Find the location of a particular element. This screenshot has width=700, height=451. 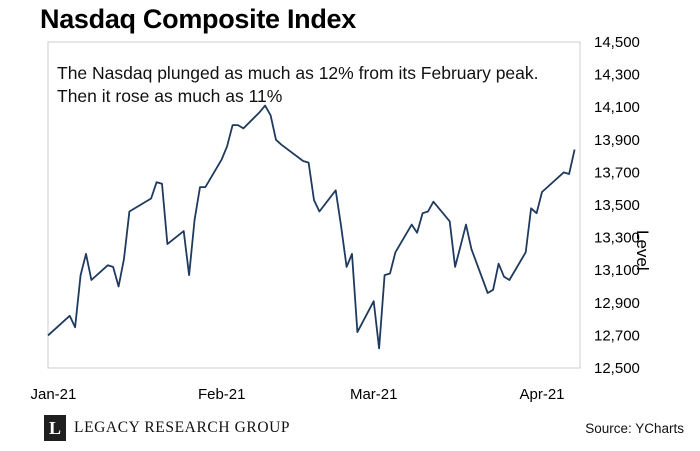

brand-logo-group: L LEGACY RESEARCH GROUP is located at coordinates (167, 428).